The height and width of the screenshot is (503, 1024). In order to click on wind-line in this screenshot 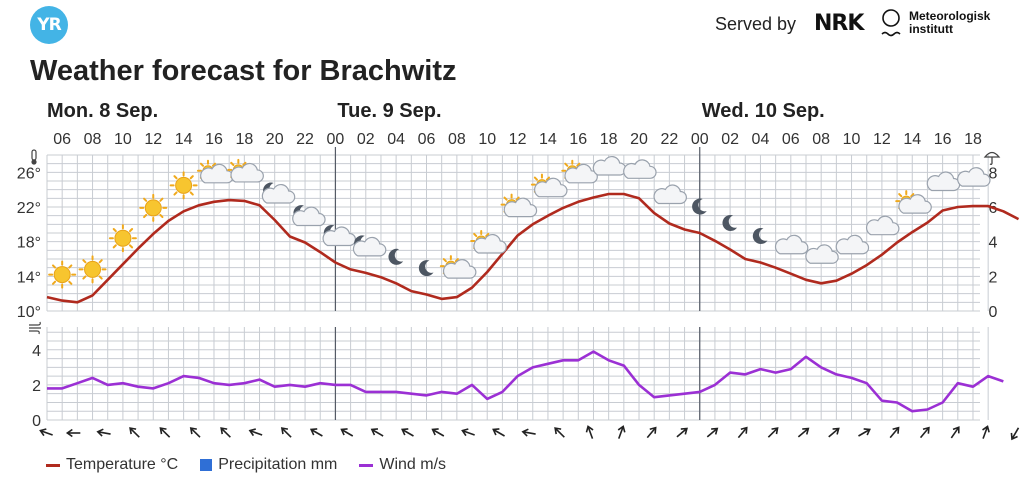, I will do `click(525, 381)`.